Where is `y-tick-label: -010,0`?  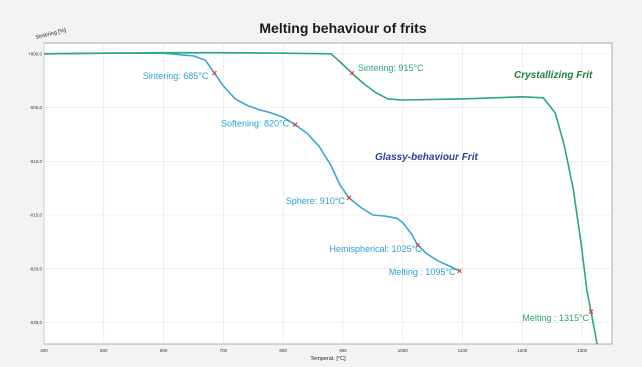 y-tick-label: -010,0 is located at coordinates (35, 161).